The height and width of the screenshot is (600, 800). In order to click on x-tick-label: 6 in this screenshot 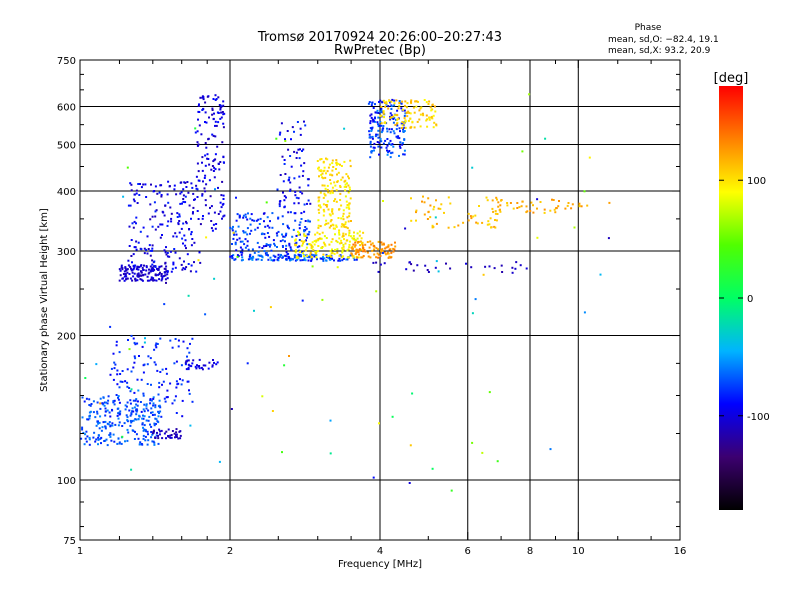, I will do `click(468, 551)`.